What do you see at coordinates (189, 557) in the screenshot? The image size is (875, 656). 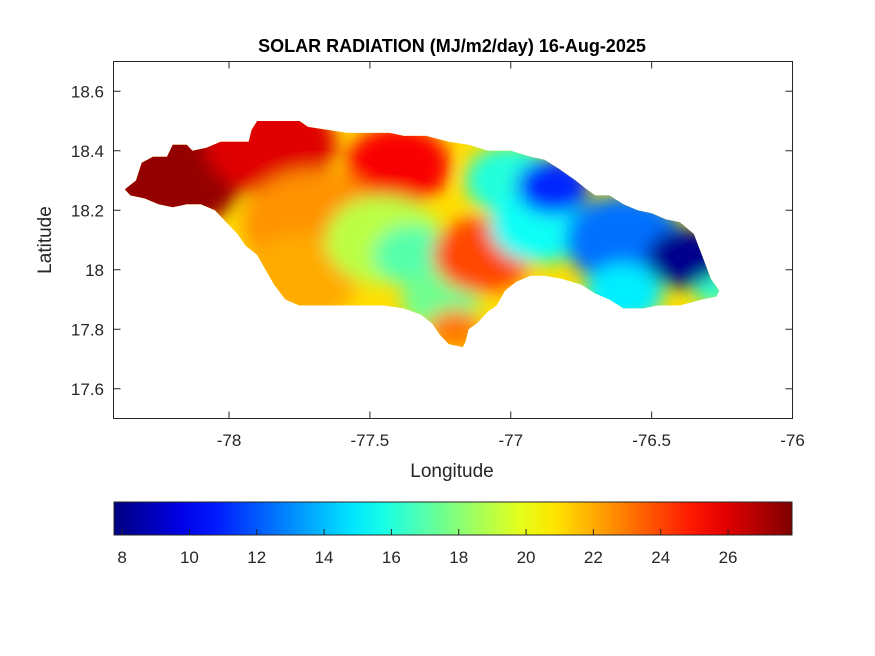 I see `colorbar-tick-label: 10` at bounding box center [189, 557].